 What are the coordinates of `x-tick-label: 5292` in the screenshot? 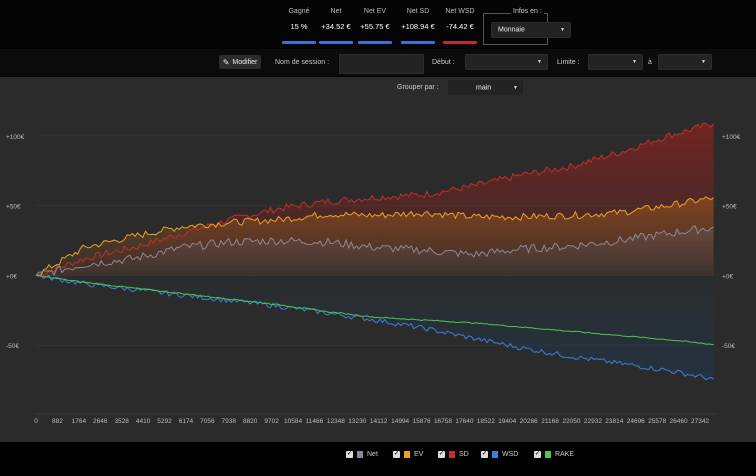 It's located at (164, 421).